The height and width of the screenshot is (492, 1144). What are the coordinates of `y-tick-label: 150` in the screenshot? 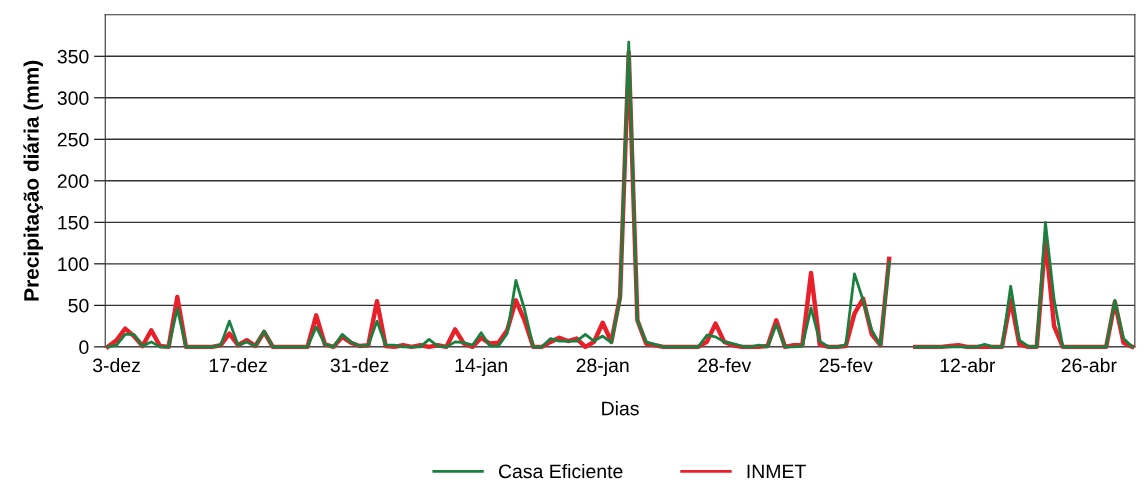 It's located at (73, 222).